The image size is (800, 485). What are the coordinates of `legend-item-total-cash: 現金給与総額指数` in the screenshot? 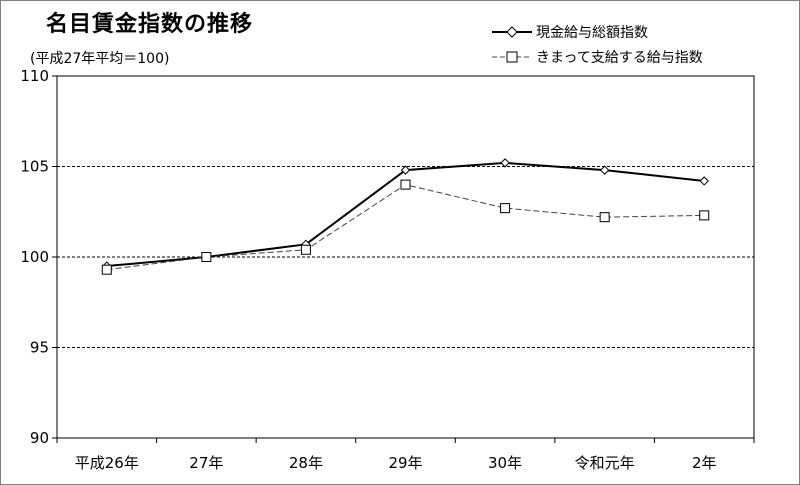 It's located at (570, 32).